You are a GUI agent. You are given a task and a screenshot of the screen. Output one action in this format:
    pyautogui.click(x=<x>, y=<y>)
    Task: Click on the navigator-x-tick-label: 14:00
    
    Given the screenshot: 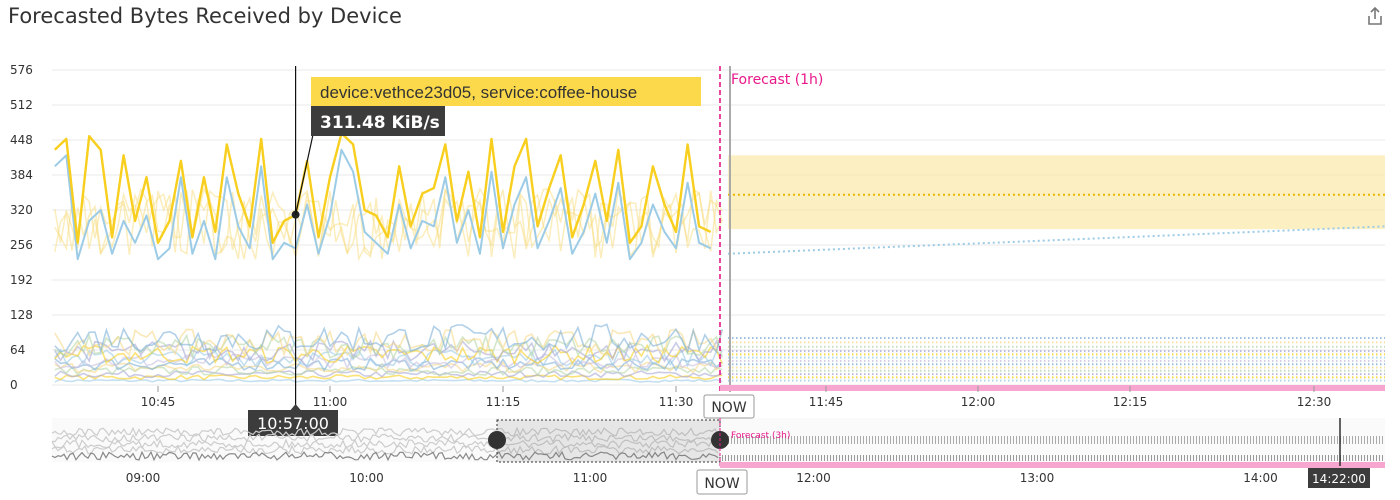 What is the action you would take?
    pyautogui.click(x=1260, y=478)
    